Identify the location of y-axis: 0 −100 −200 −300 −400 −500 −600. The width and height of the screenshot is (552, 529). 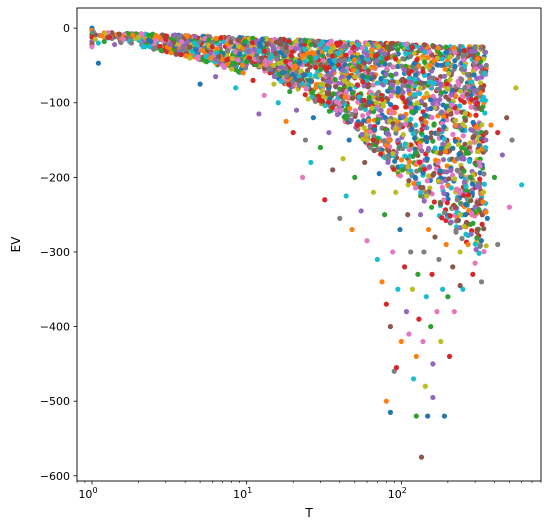
(58, 252).